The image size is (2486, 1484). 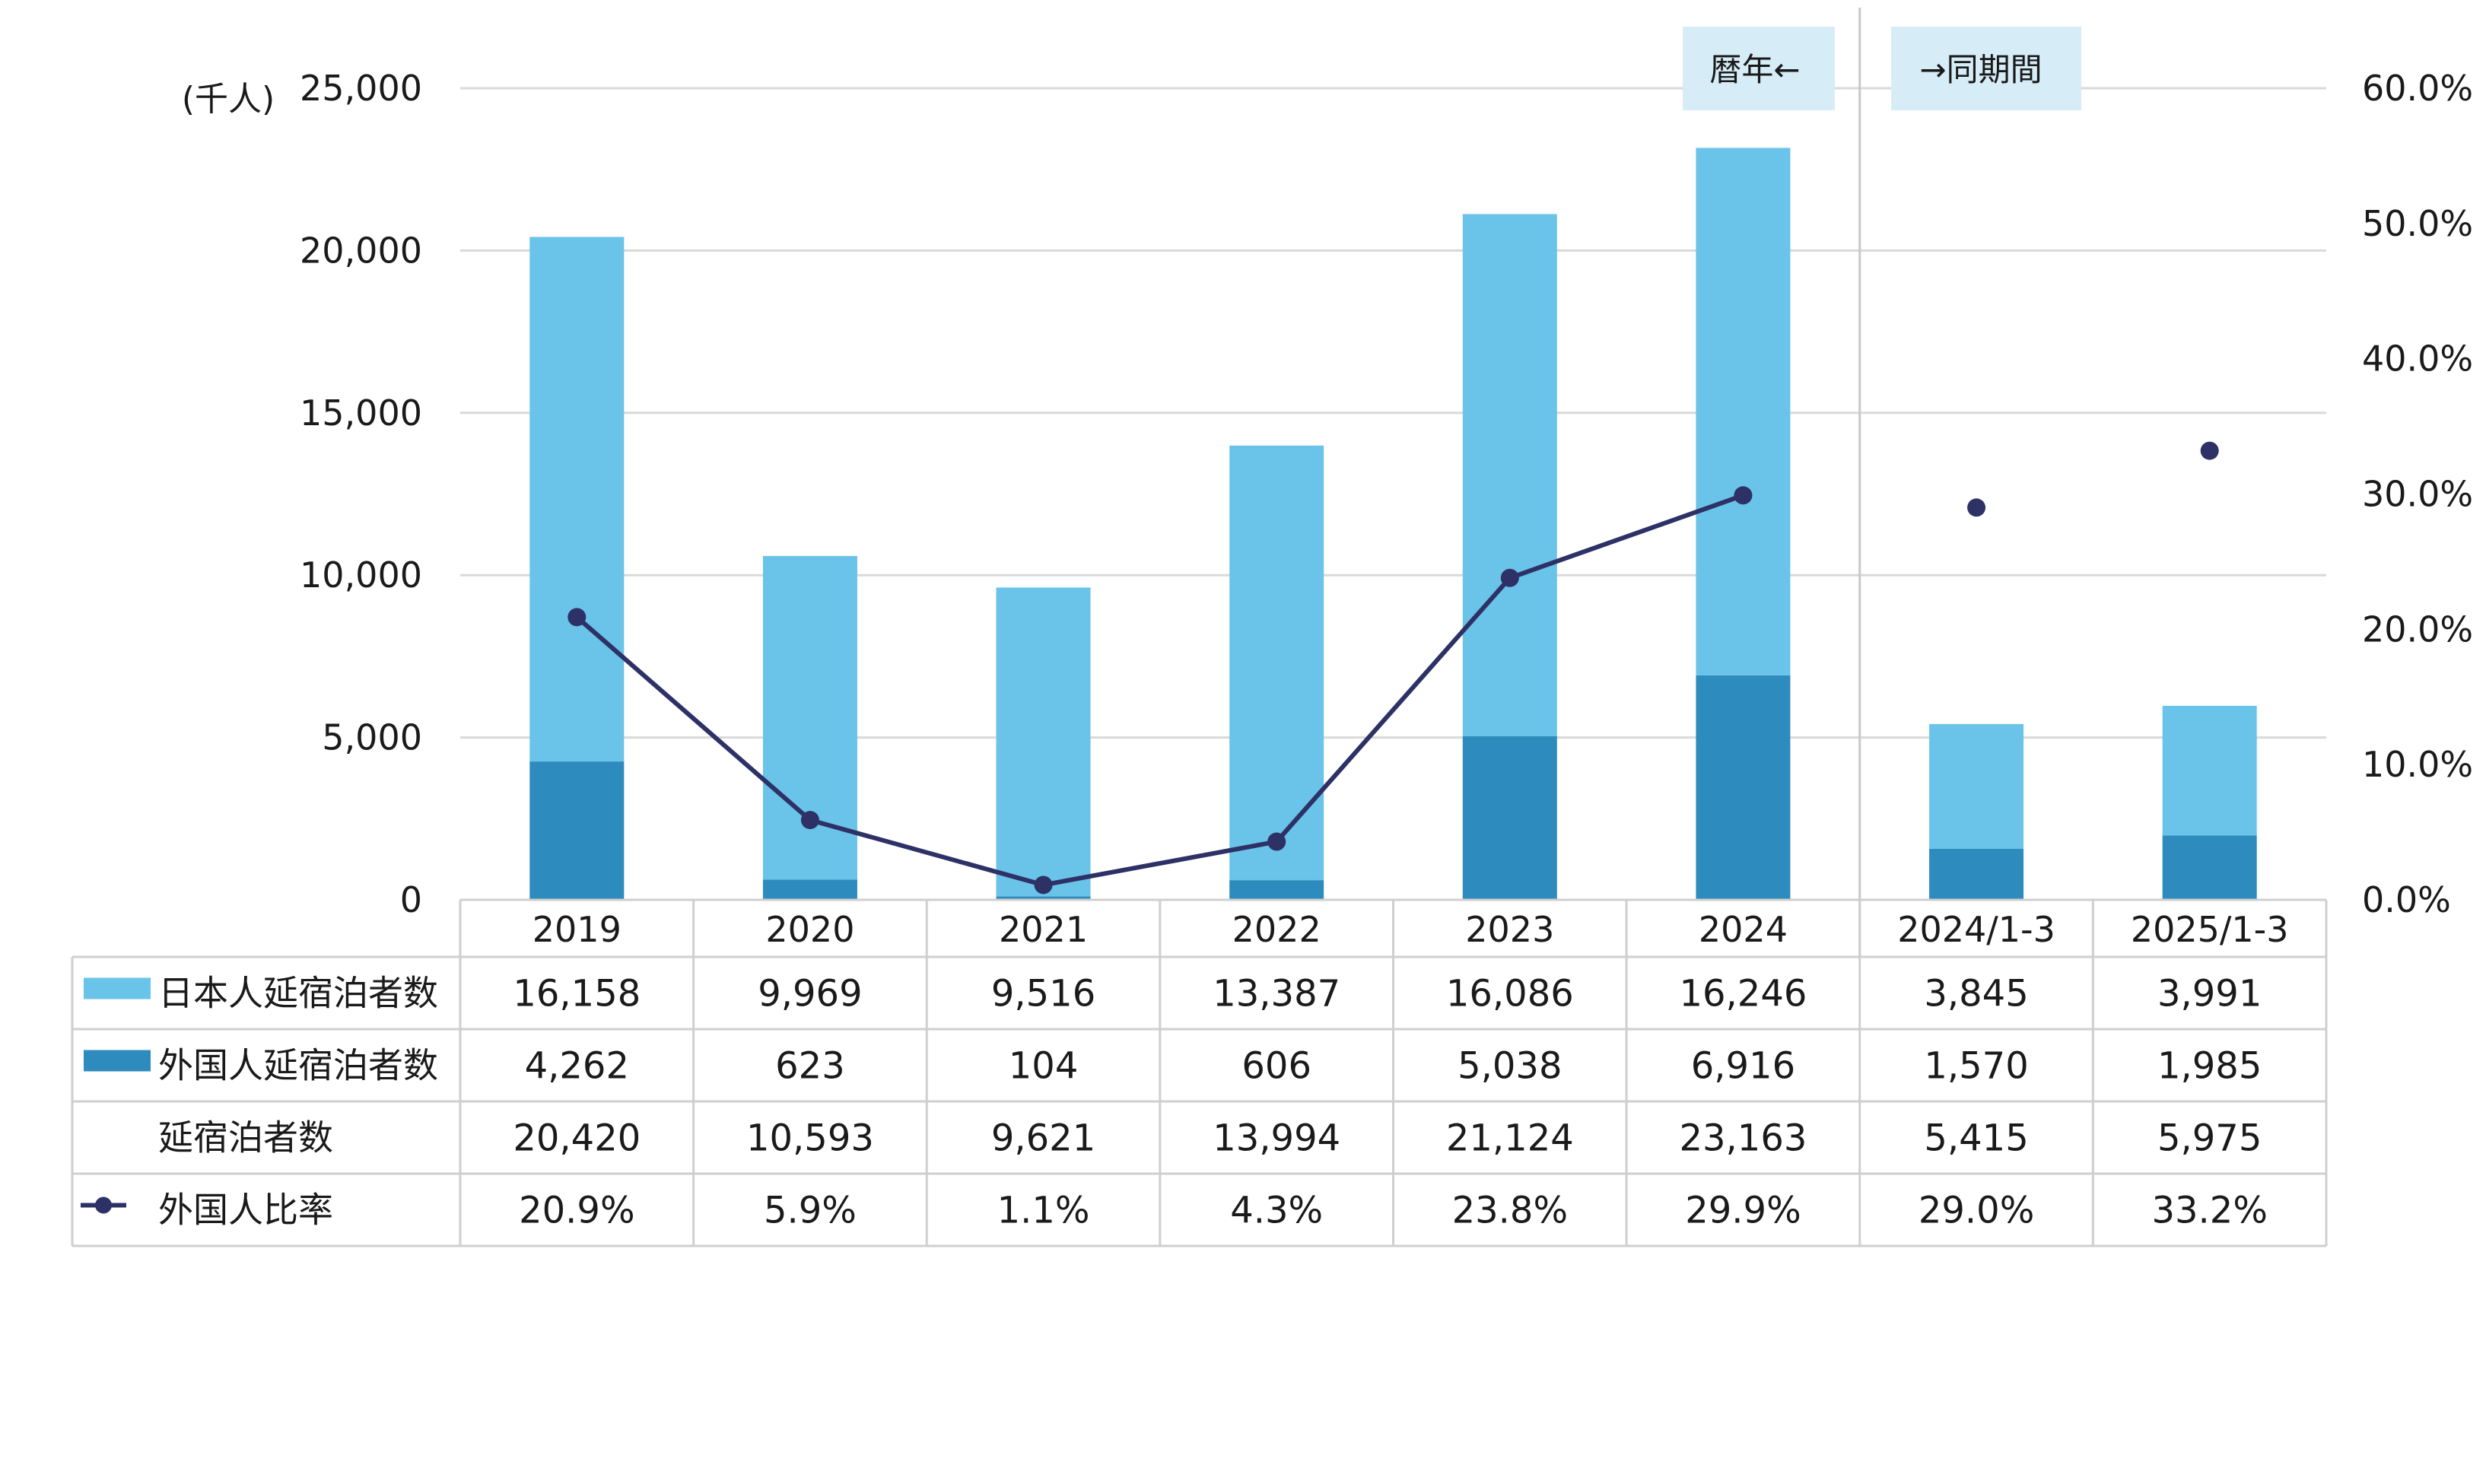 I want to click on left-period-label: 暦年←, so click(x=1754, y=69).